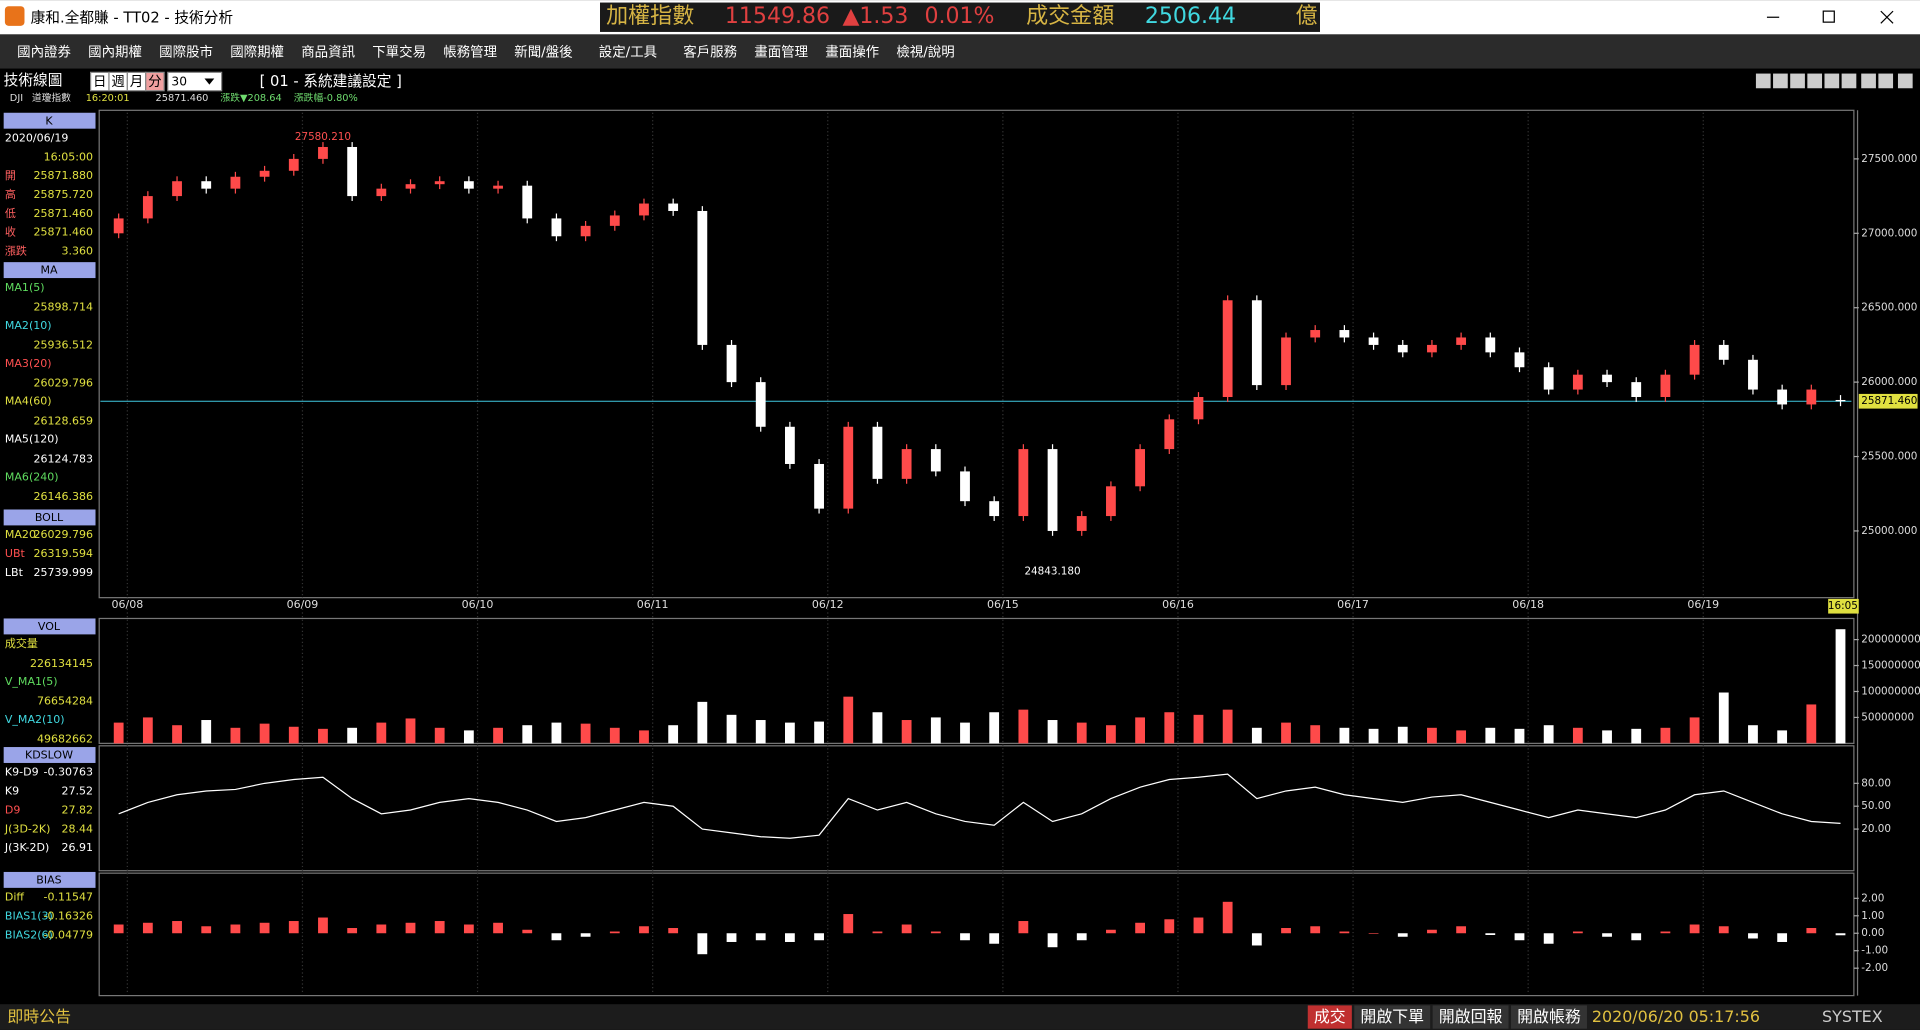  I want to click on info-label: 漲跌, so click(16, 251).